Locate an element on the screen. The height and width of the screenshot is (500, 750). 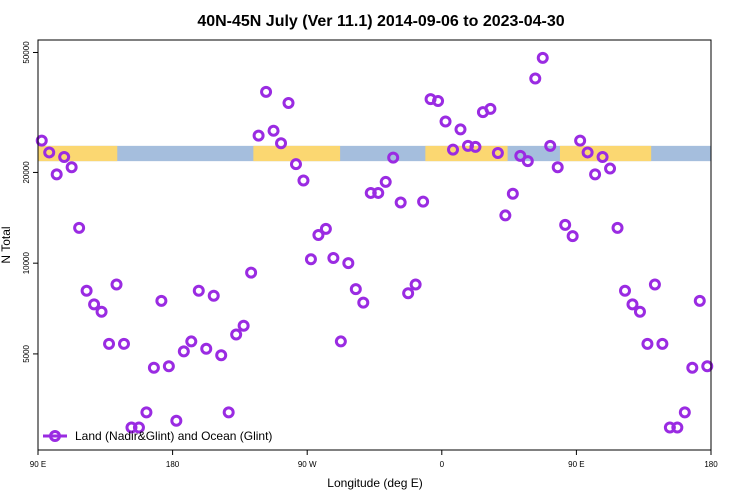
legend: Land (Nadir&Glint) and Ocean (Glint) is located at coordinates (157, 436).